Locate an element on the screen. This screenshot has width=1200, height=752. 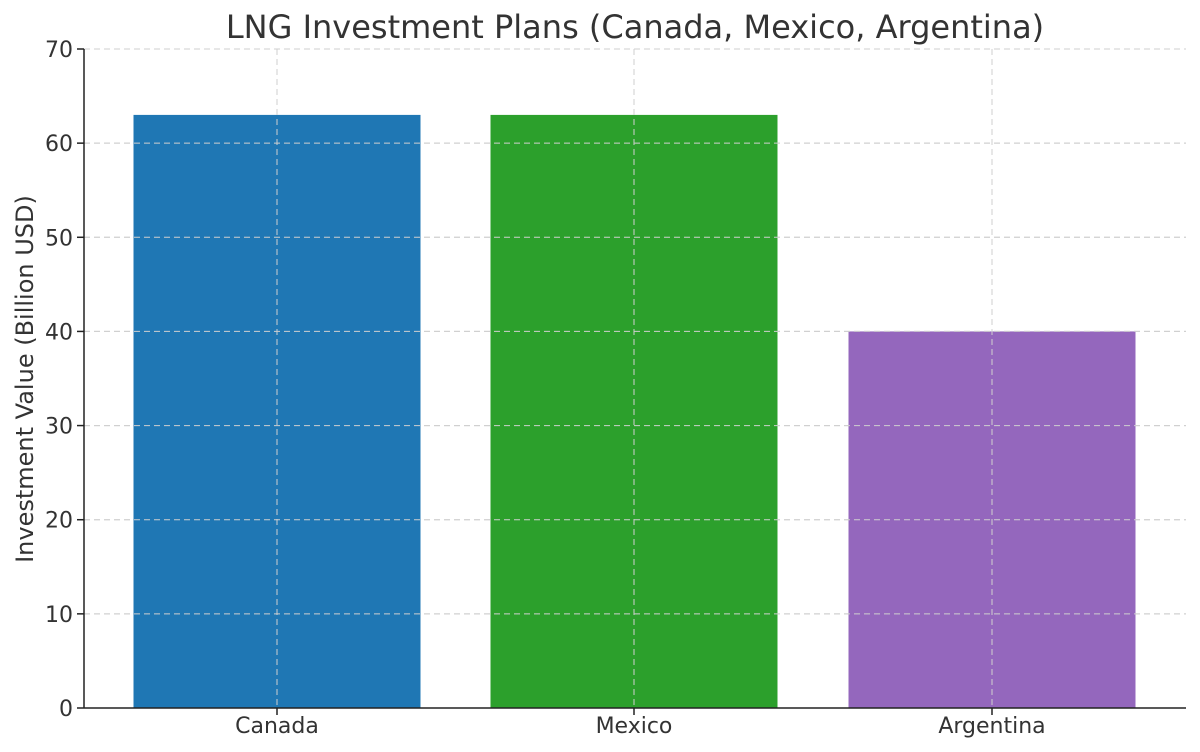
y-axis-label: Investment Value (Billion USD) is located at coordinates (25, 379).